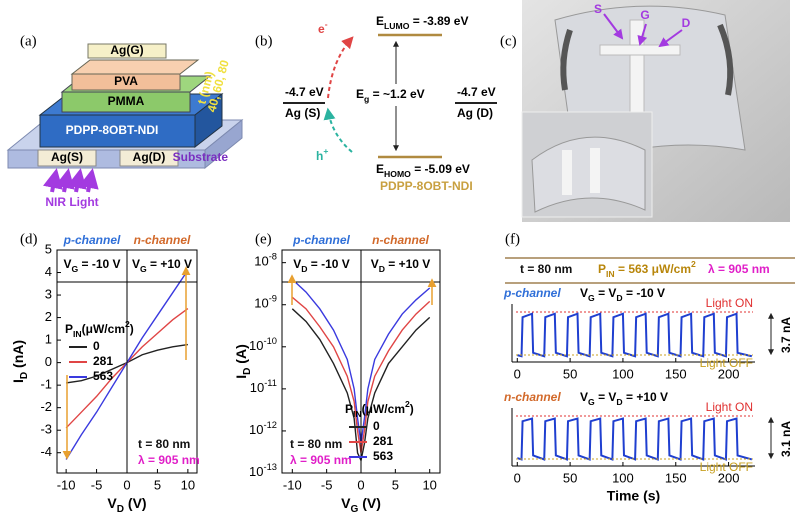 This screenshot has height=515, width=800. What do you see at coordinates (321, 29) in the screenshot?
I see `text-part: e` at bounding box center [321, 29].